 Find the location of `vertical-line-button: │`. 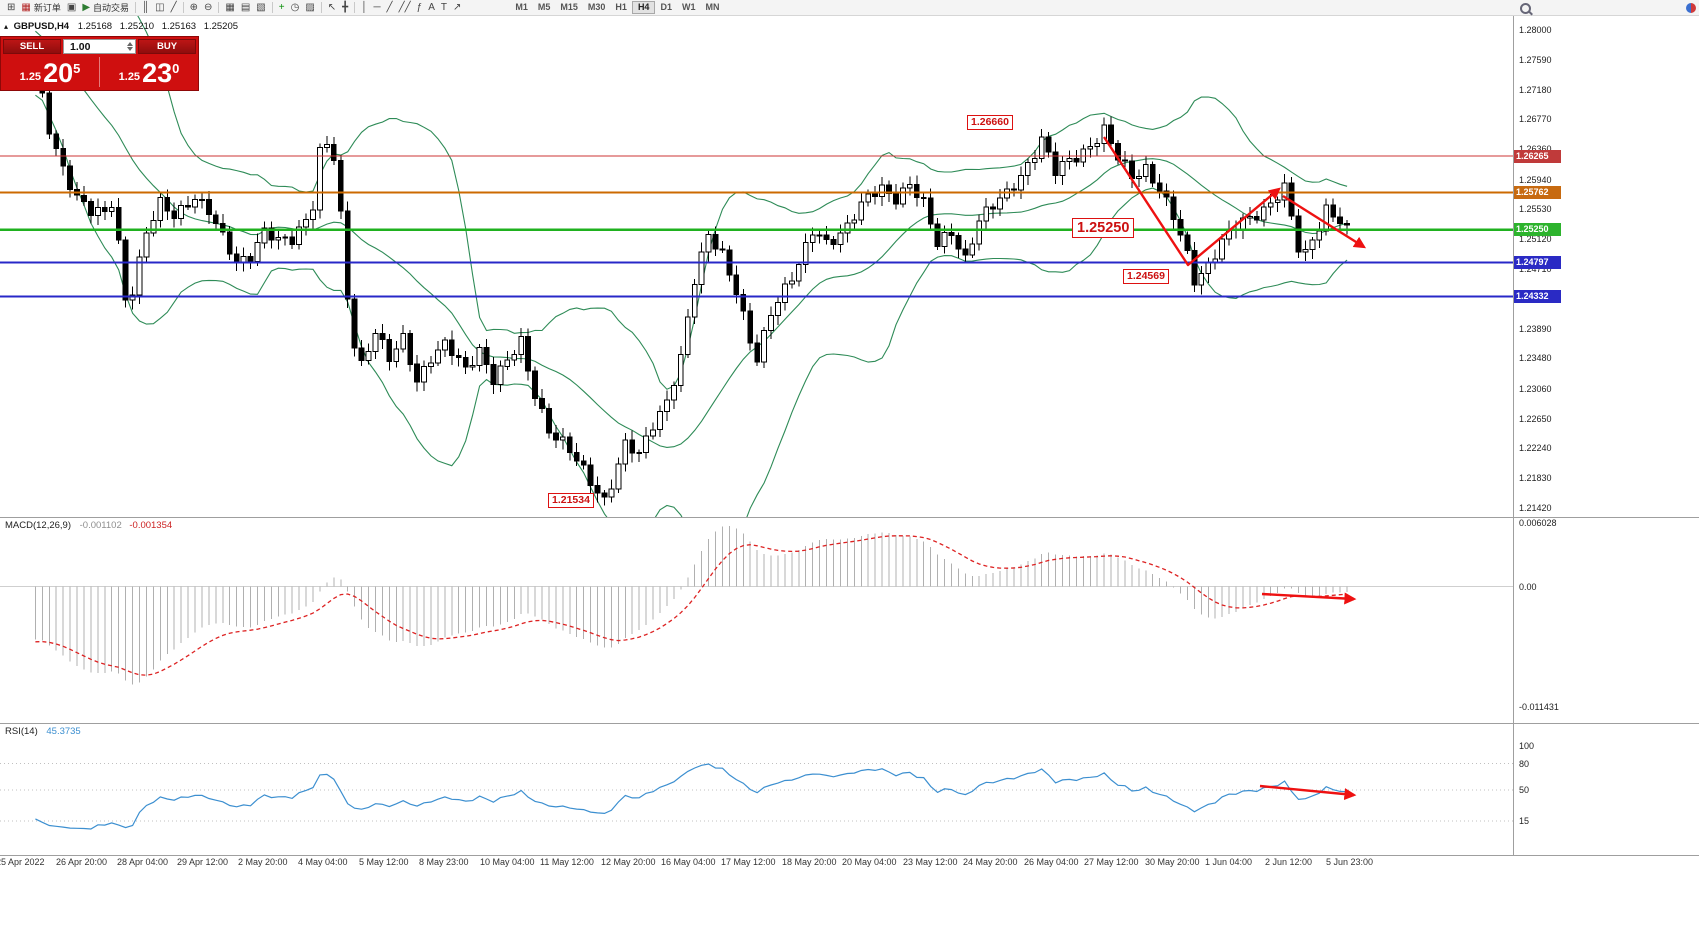

vertical-line-button: │ is located at coordinates (364, 8).